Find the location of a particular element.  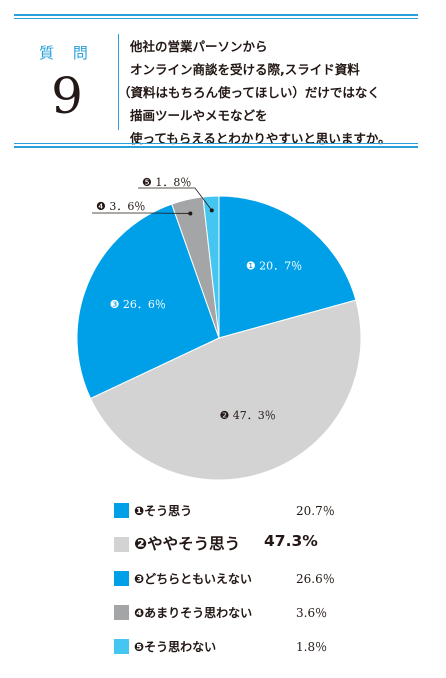

pie-data-label: ❷ 47．3％ is located at coordinates (247, 415).